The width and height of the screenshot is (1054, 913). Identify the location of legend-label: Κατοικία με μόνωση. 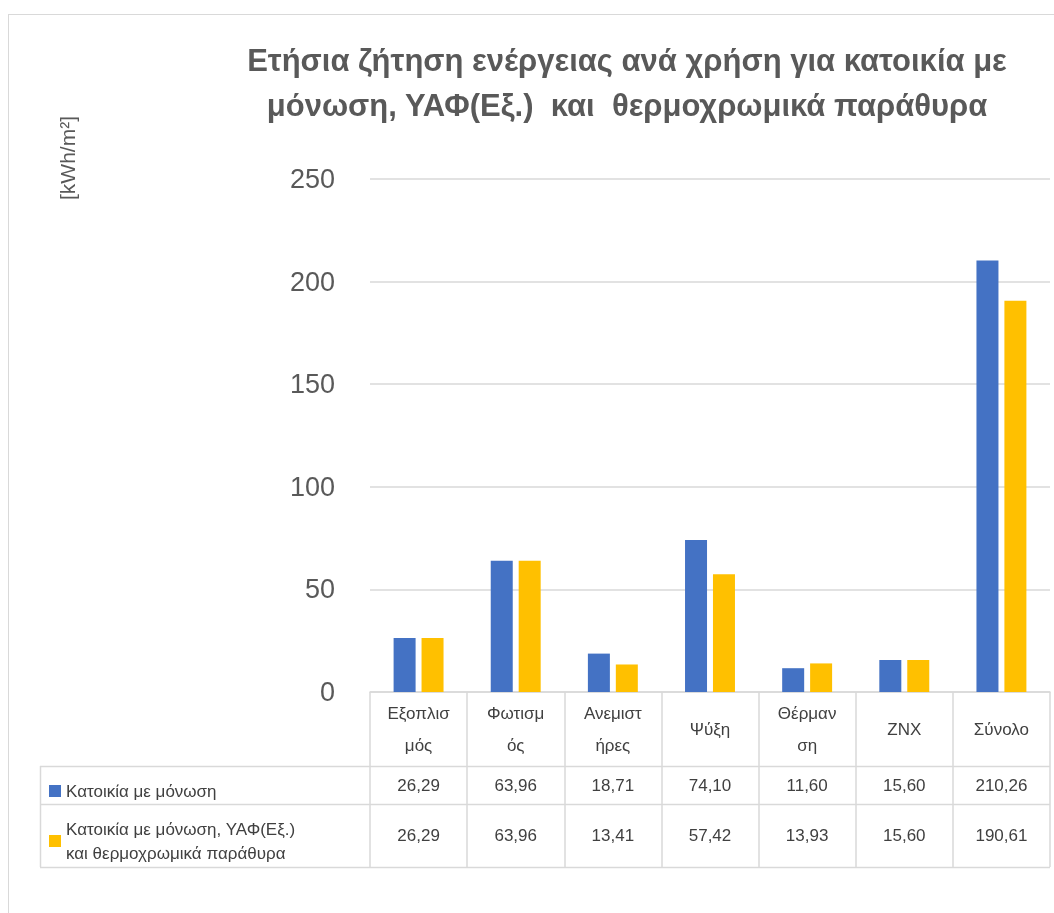
(141, 791).